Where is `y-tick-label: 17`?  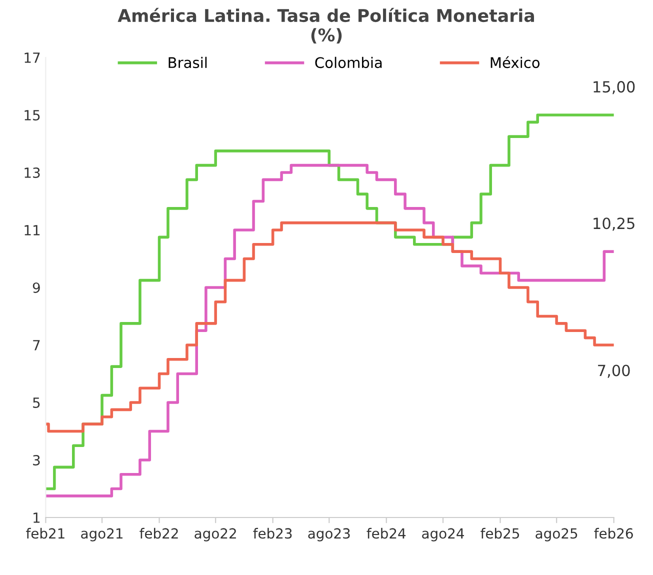 y-tick-label: 17 is located at coordinates (32, 57).